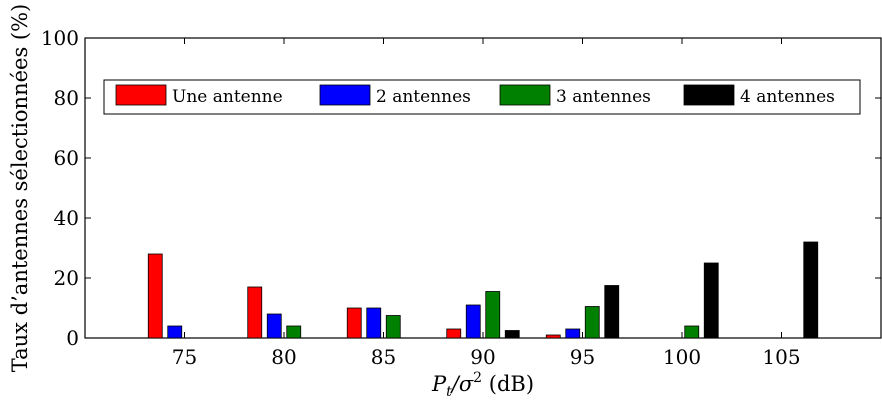  I want to click on y-tick-labels: 0 20 40 60 80 100, so click(60, 188).